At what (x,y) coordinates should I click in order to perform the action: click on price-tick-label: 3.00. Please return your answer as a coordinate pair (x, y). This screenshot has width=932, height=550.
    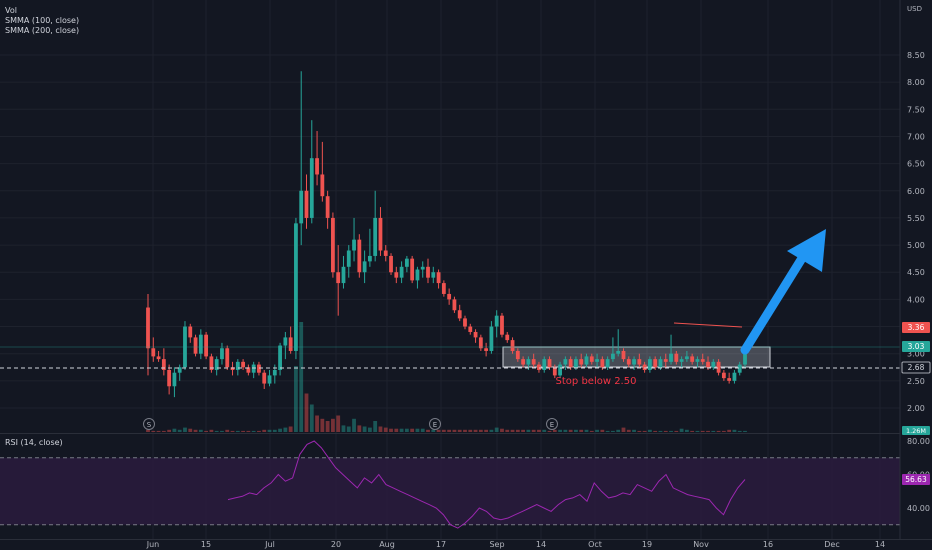
    Looking at the image, I should click on (916, 354).